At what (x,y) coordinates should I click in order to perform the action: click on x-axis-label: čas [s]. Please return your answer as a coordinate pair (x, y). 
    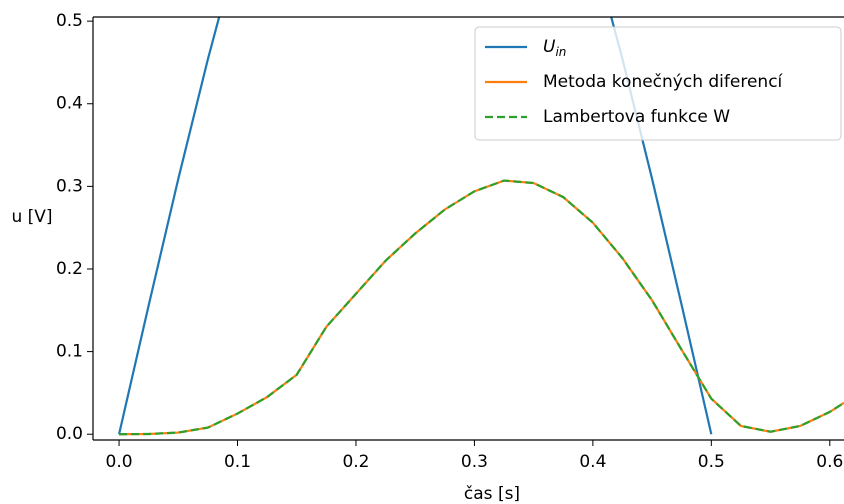
    Looking at the image, I should click on (492, 494).